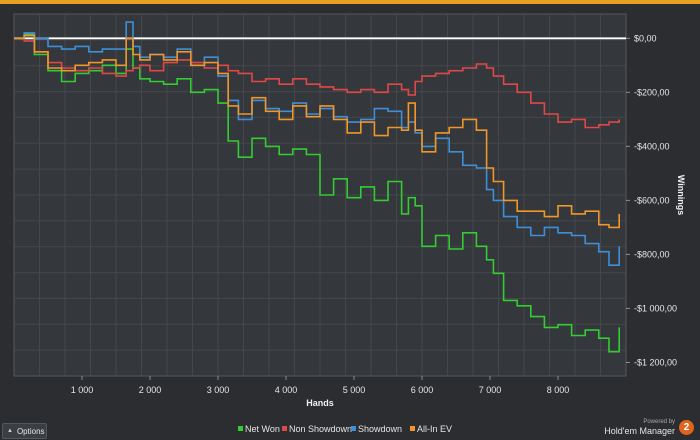 This screenshot has width=700, height=440. What do you see at coordinates (320, 385) in the screenshot?
I see `x-axis-ticks: 1 000 2 000 3 000 4 000 5 000 6 000 7 000 8 000` at bounding box center [320, 385].